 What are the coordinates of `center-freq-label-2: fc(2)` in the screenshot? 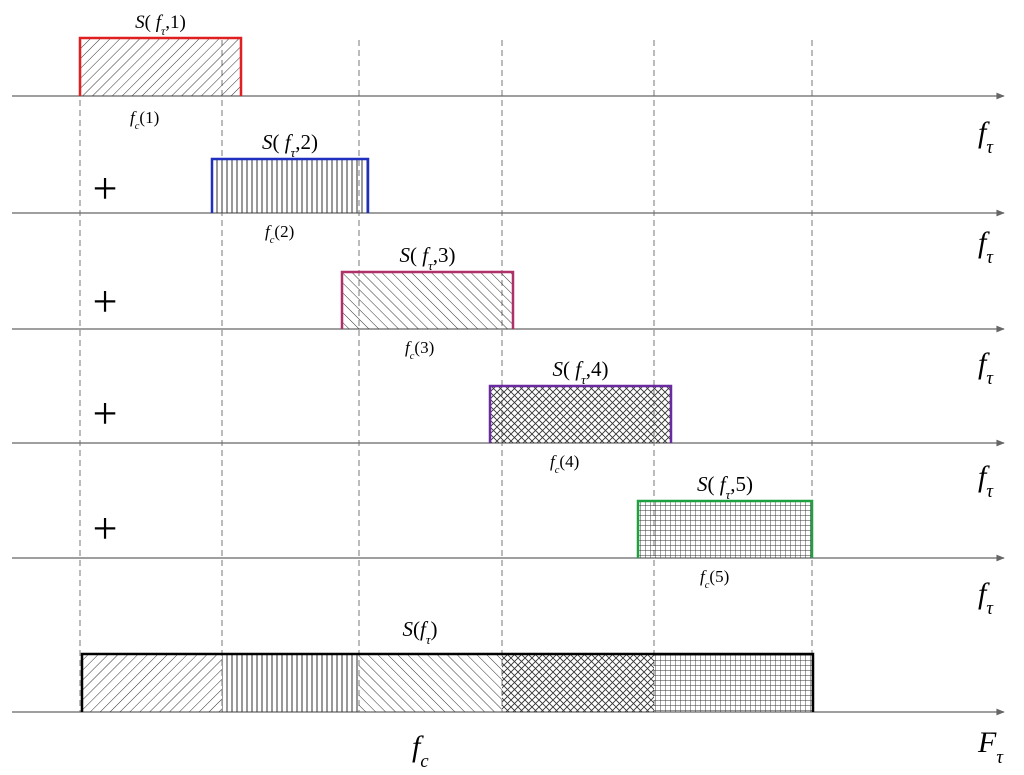 It's located at (279, 234).